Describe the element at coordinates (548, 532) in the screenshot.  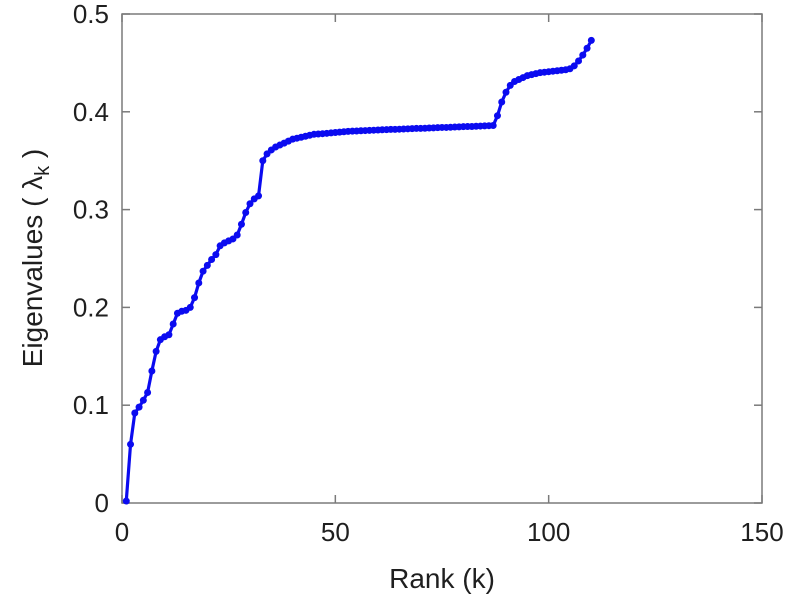
I see `x-tick-label: 100` at that location.